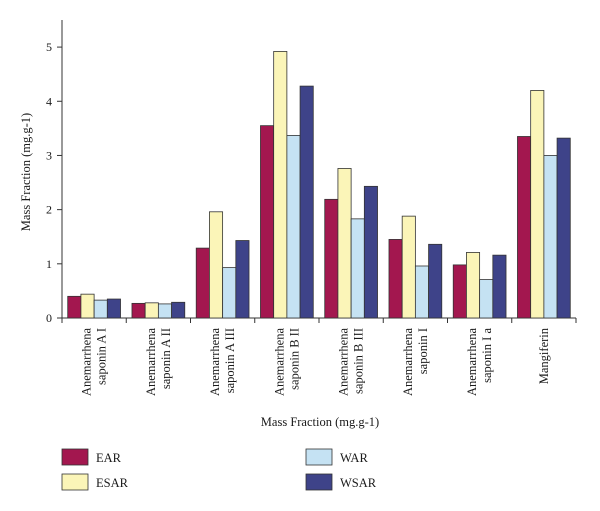 This screenshot has width=600, height=511. What do you see at coordinates (319, 457) in the screenshot?
I see `legend-swatch-war` at bounding box center [319, 457].